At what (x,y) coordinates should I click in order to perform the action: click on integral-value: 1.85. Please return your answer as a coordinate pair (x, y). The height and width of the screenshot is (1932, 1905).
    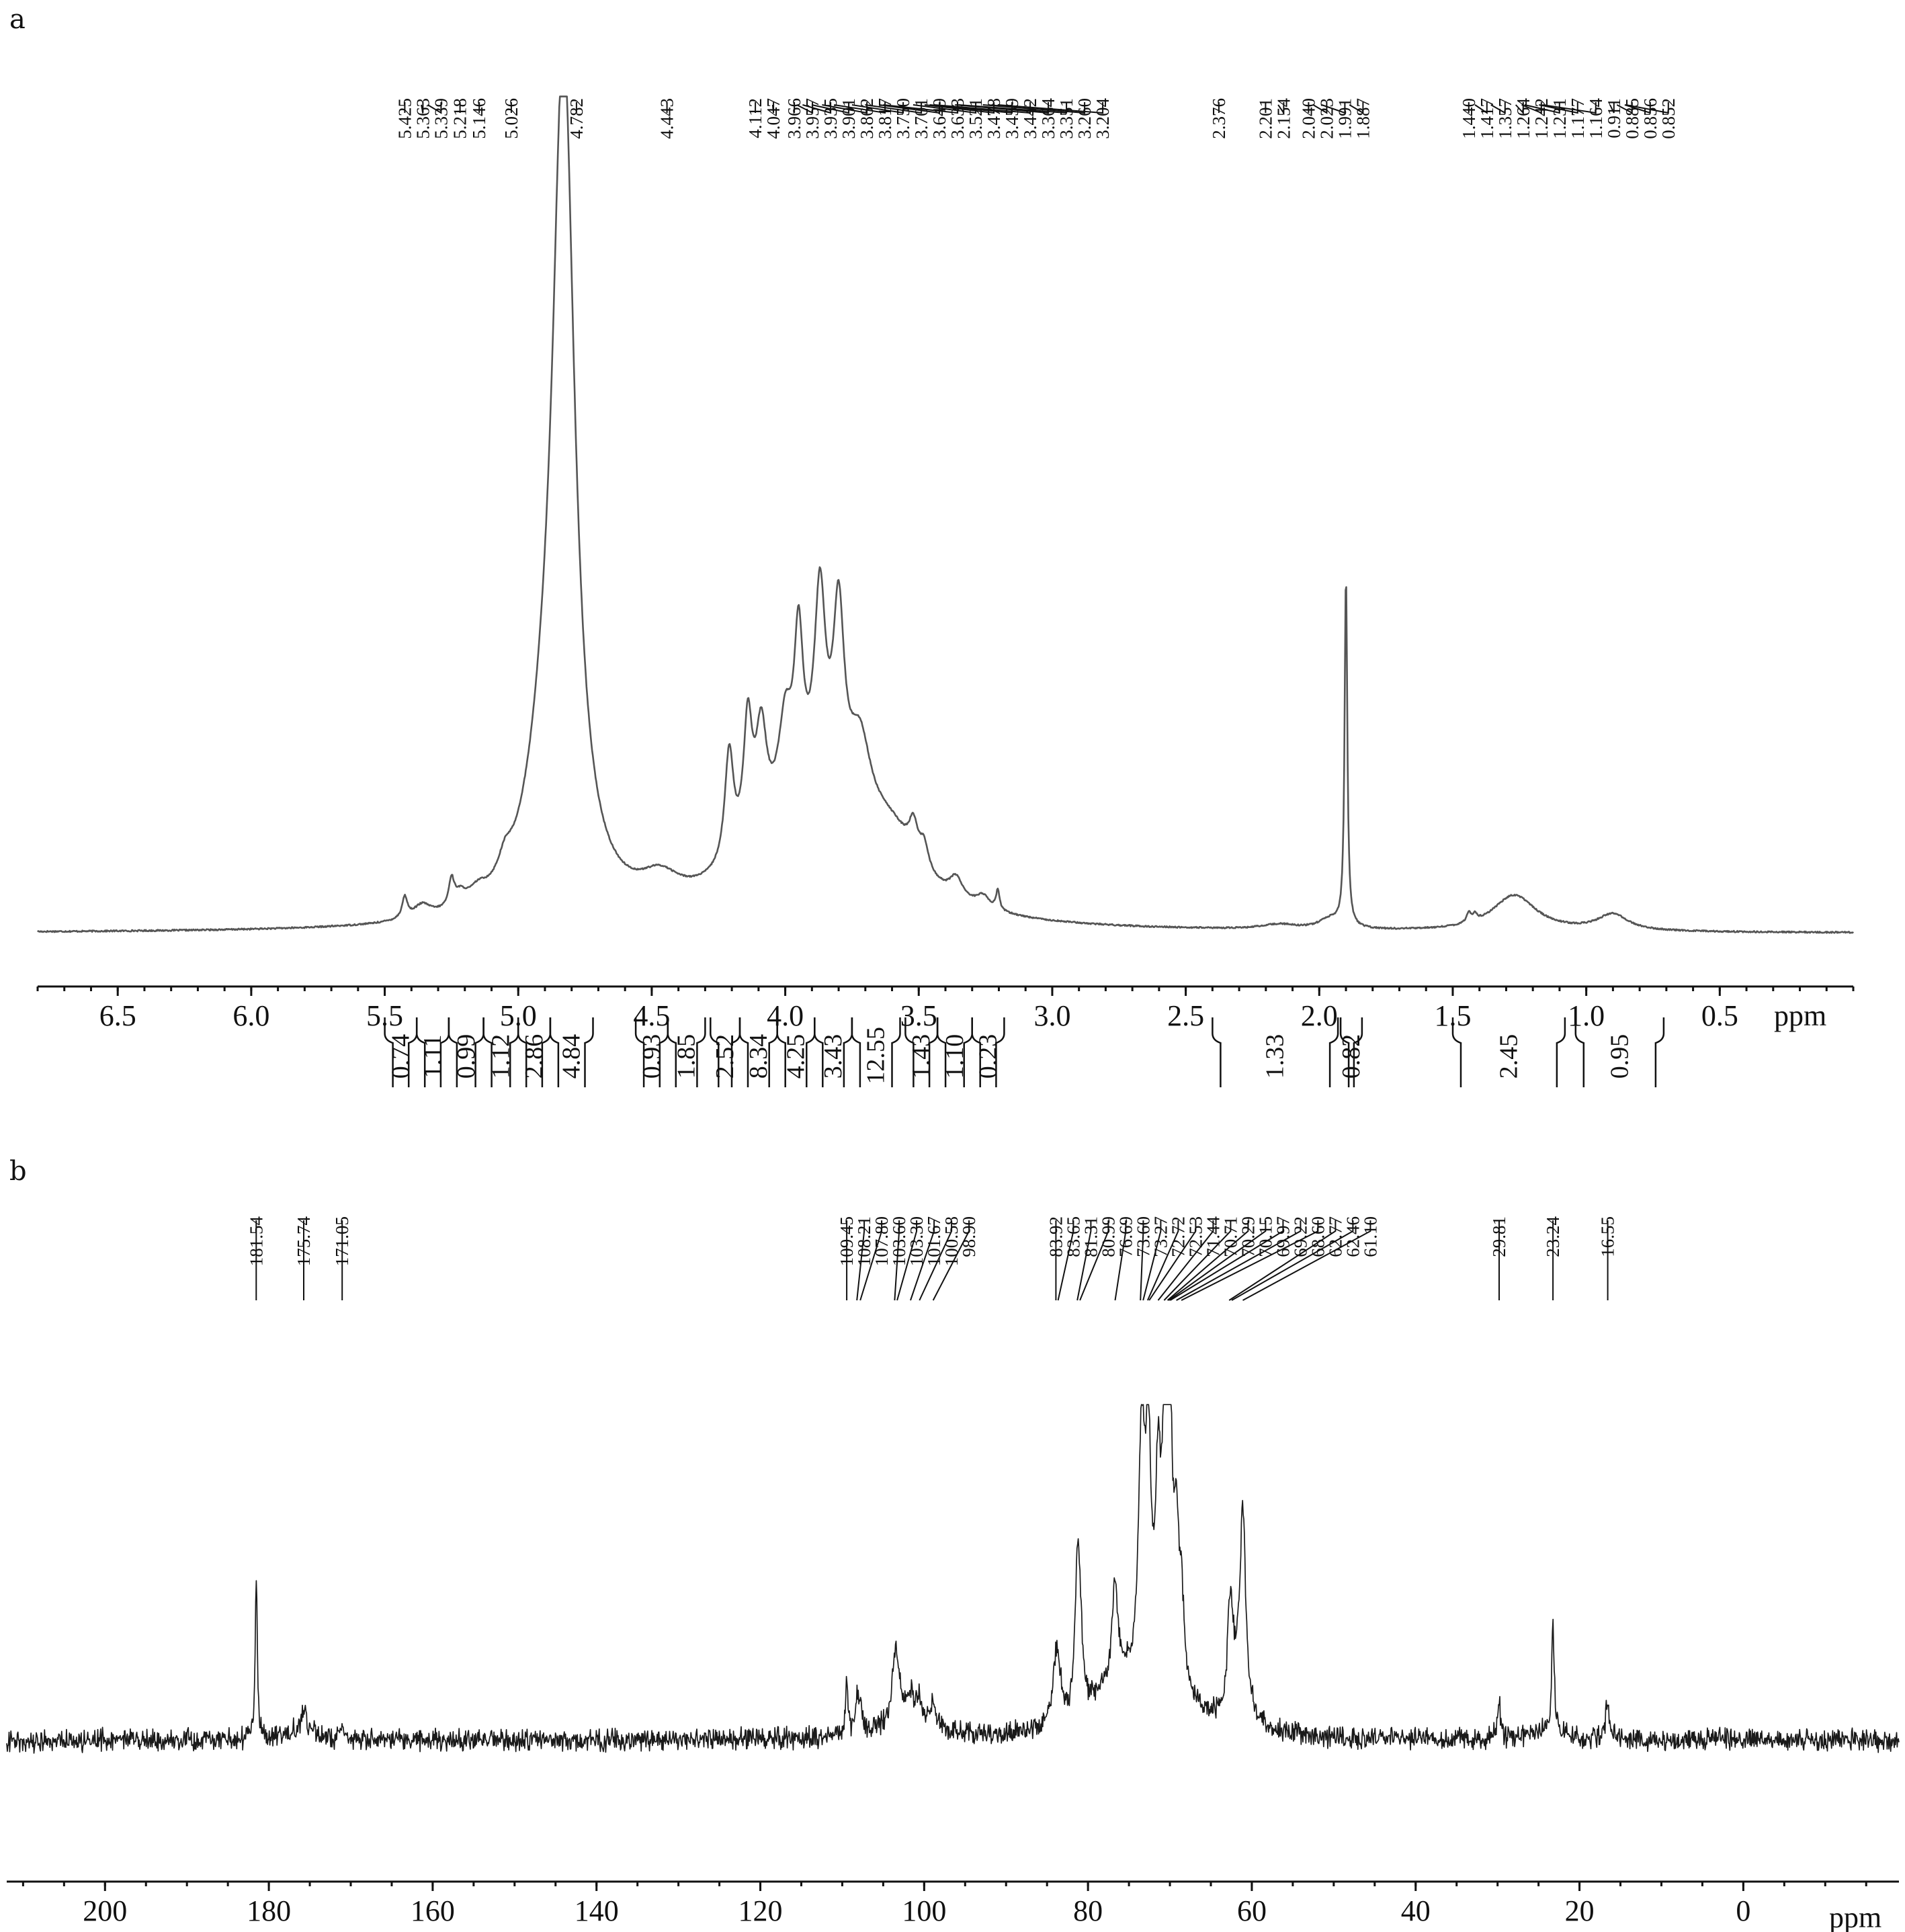
    Looking at the image, I should click on (687, 1056).